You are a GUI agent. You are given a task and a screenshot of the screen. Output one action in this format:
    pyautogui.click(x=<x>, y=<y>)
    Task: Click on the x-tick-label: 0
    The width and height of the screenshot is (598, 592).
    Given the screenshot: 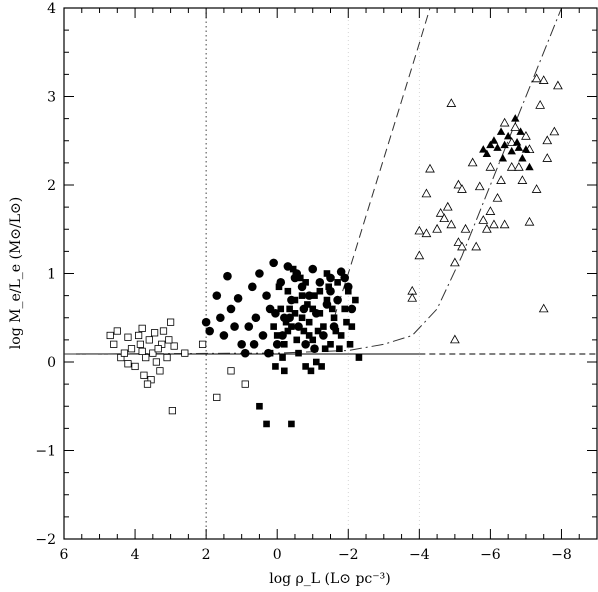 What is the action you would take?
    pyautogui.click(x=277, y=555)
    